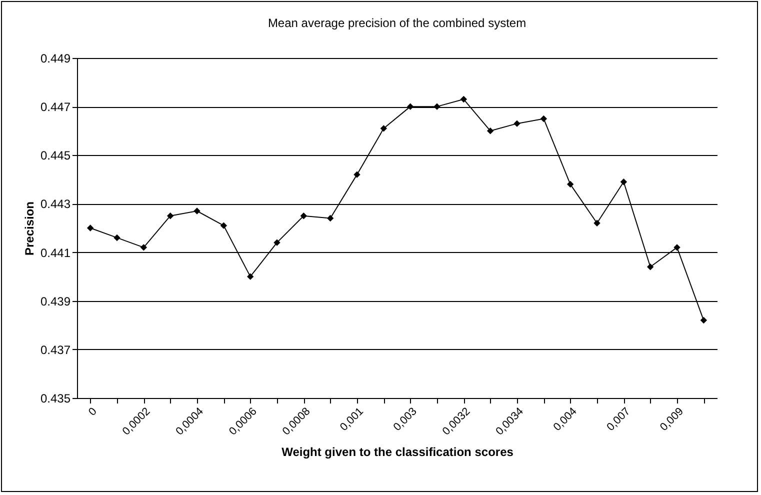 The height and width of the screenshot is (495, 761). What do you see at coordinates (397, 23) in the screenshot?
I see `chart-title: Mean average precision of the combined system` at bounding box center [397, 23].